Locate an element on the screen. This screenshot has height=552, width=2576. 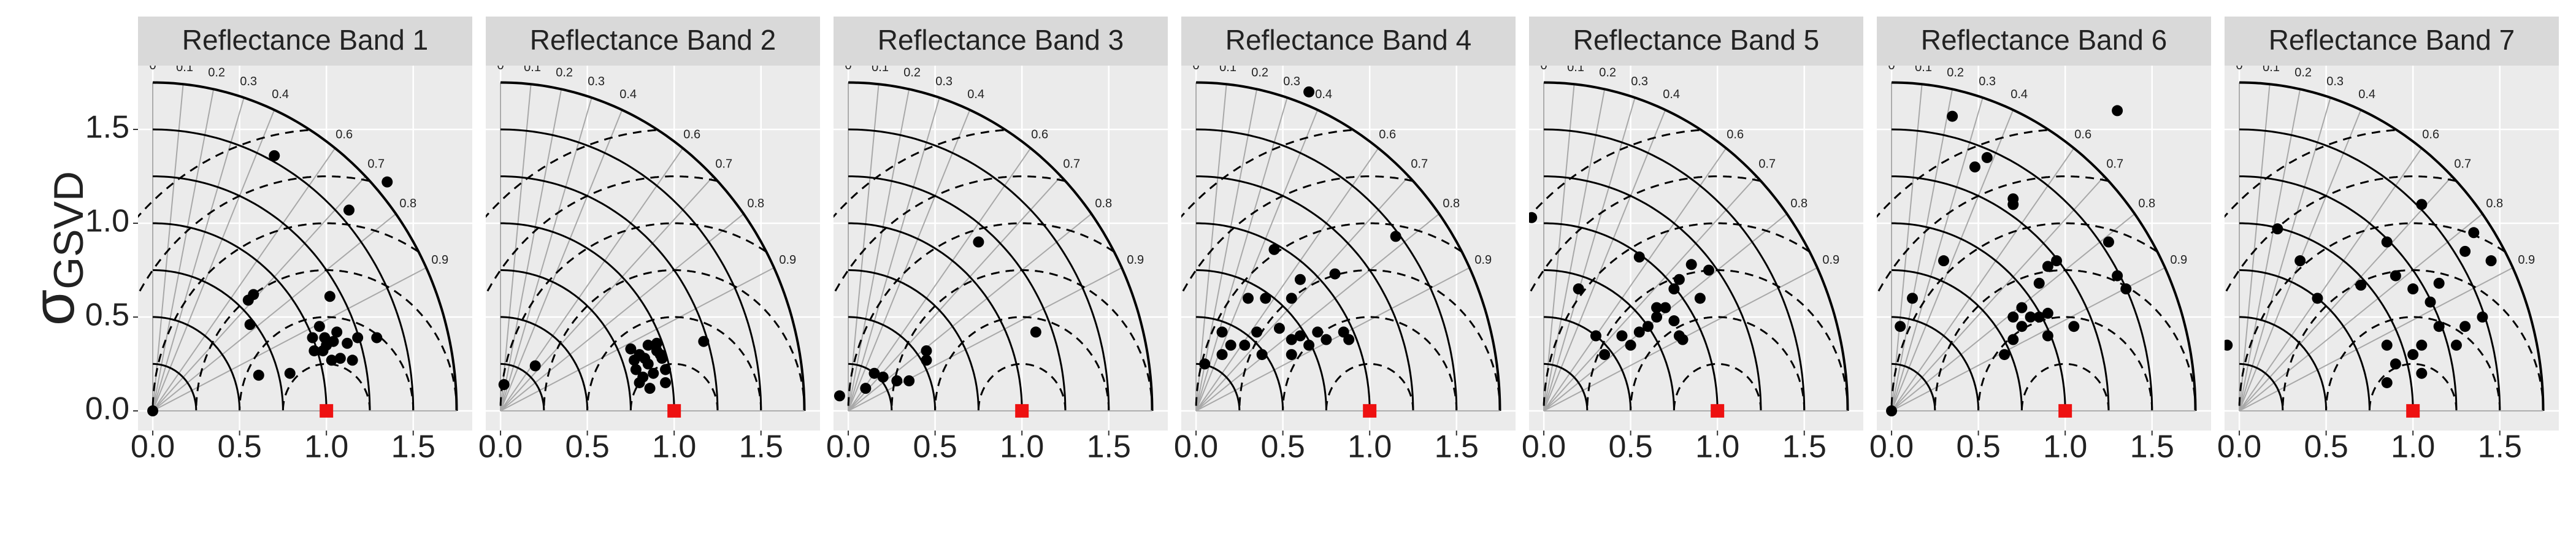
y-label-subscript: GSVD is located at coordinates (68, 230).